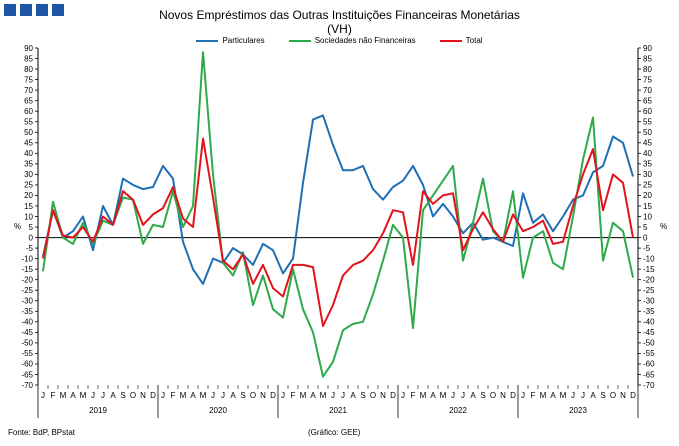 Image resolution: width=679 pixels, height=446 pixels. Describe the element at coordinates (649, 353) in the screenshot. I see `y-tick-label-right: -55` at that location.